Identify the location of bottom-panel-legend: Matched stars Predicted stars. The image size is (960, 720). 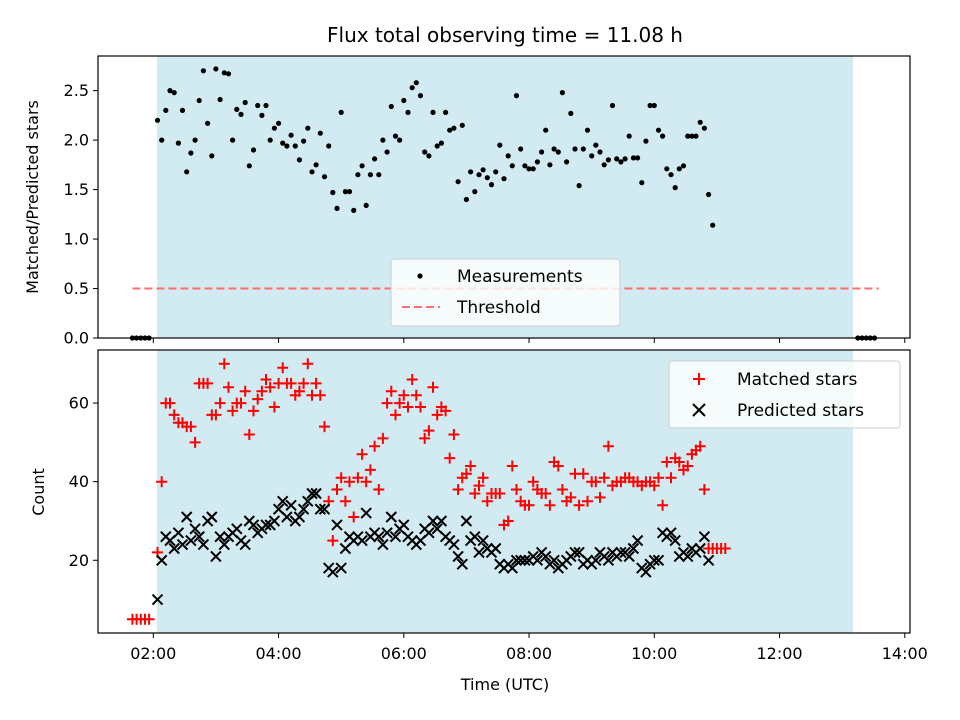
(784, 394).